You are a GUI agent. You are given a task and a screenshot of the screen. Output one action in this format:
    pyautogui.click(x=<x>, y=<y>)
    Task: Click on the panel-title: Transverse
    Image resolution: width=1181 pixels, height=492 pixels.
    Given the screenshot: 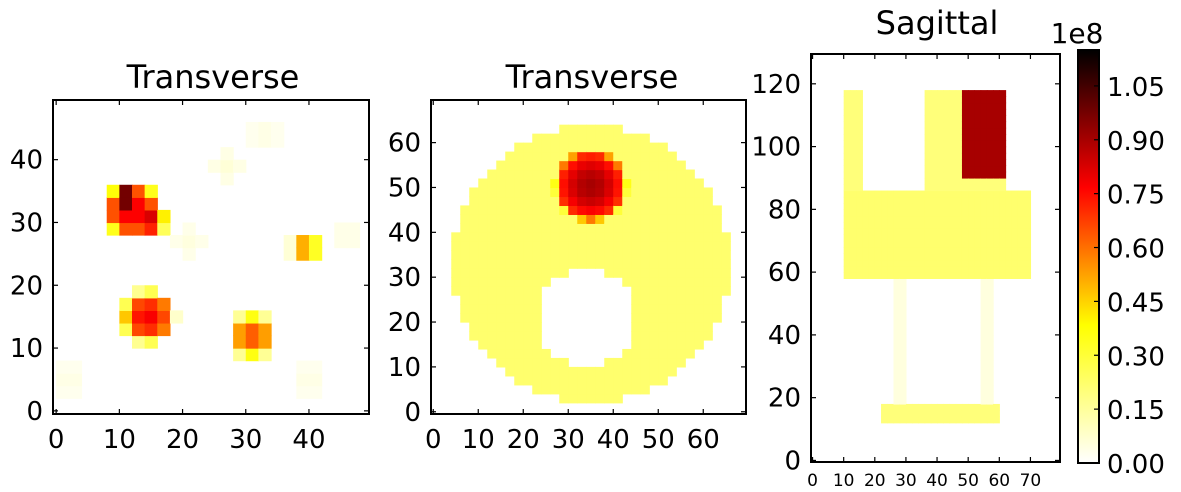 What is the action you would take?
    pyautogui.click(x=213, y=77)
    